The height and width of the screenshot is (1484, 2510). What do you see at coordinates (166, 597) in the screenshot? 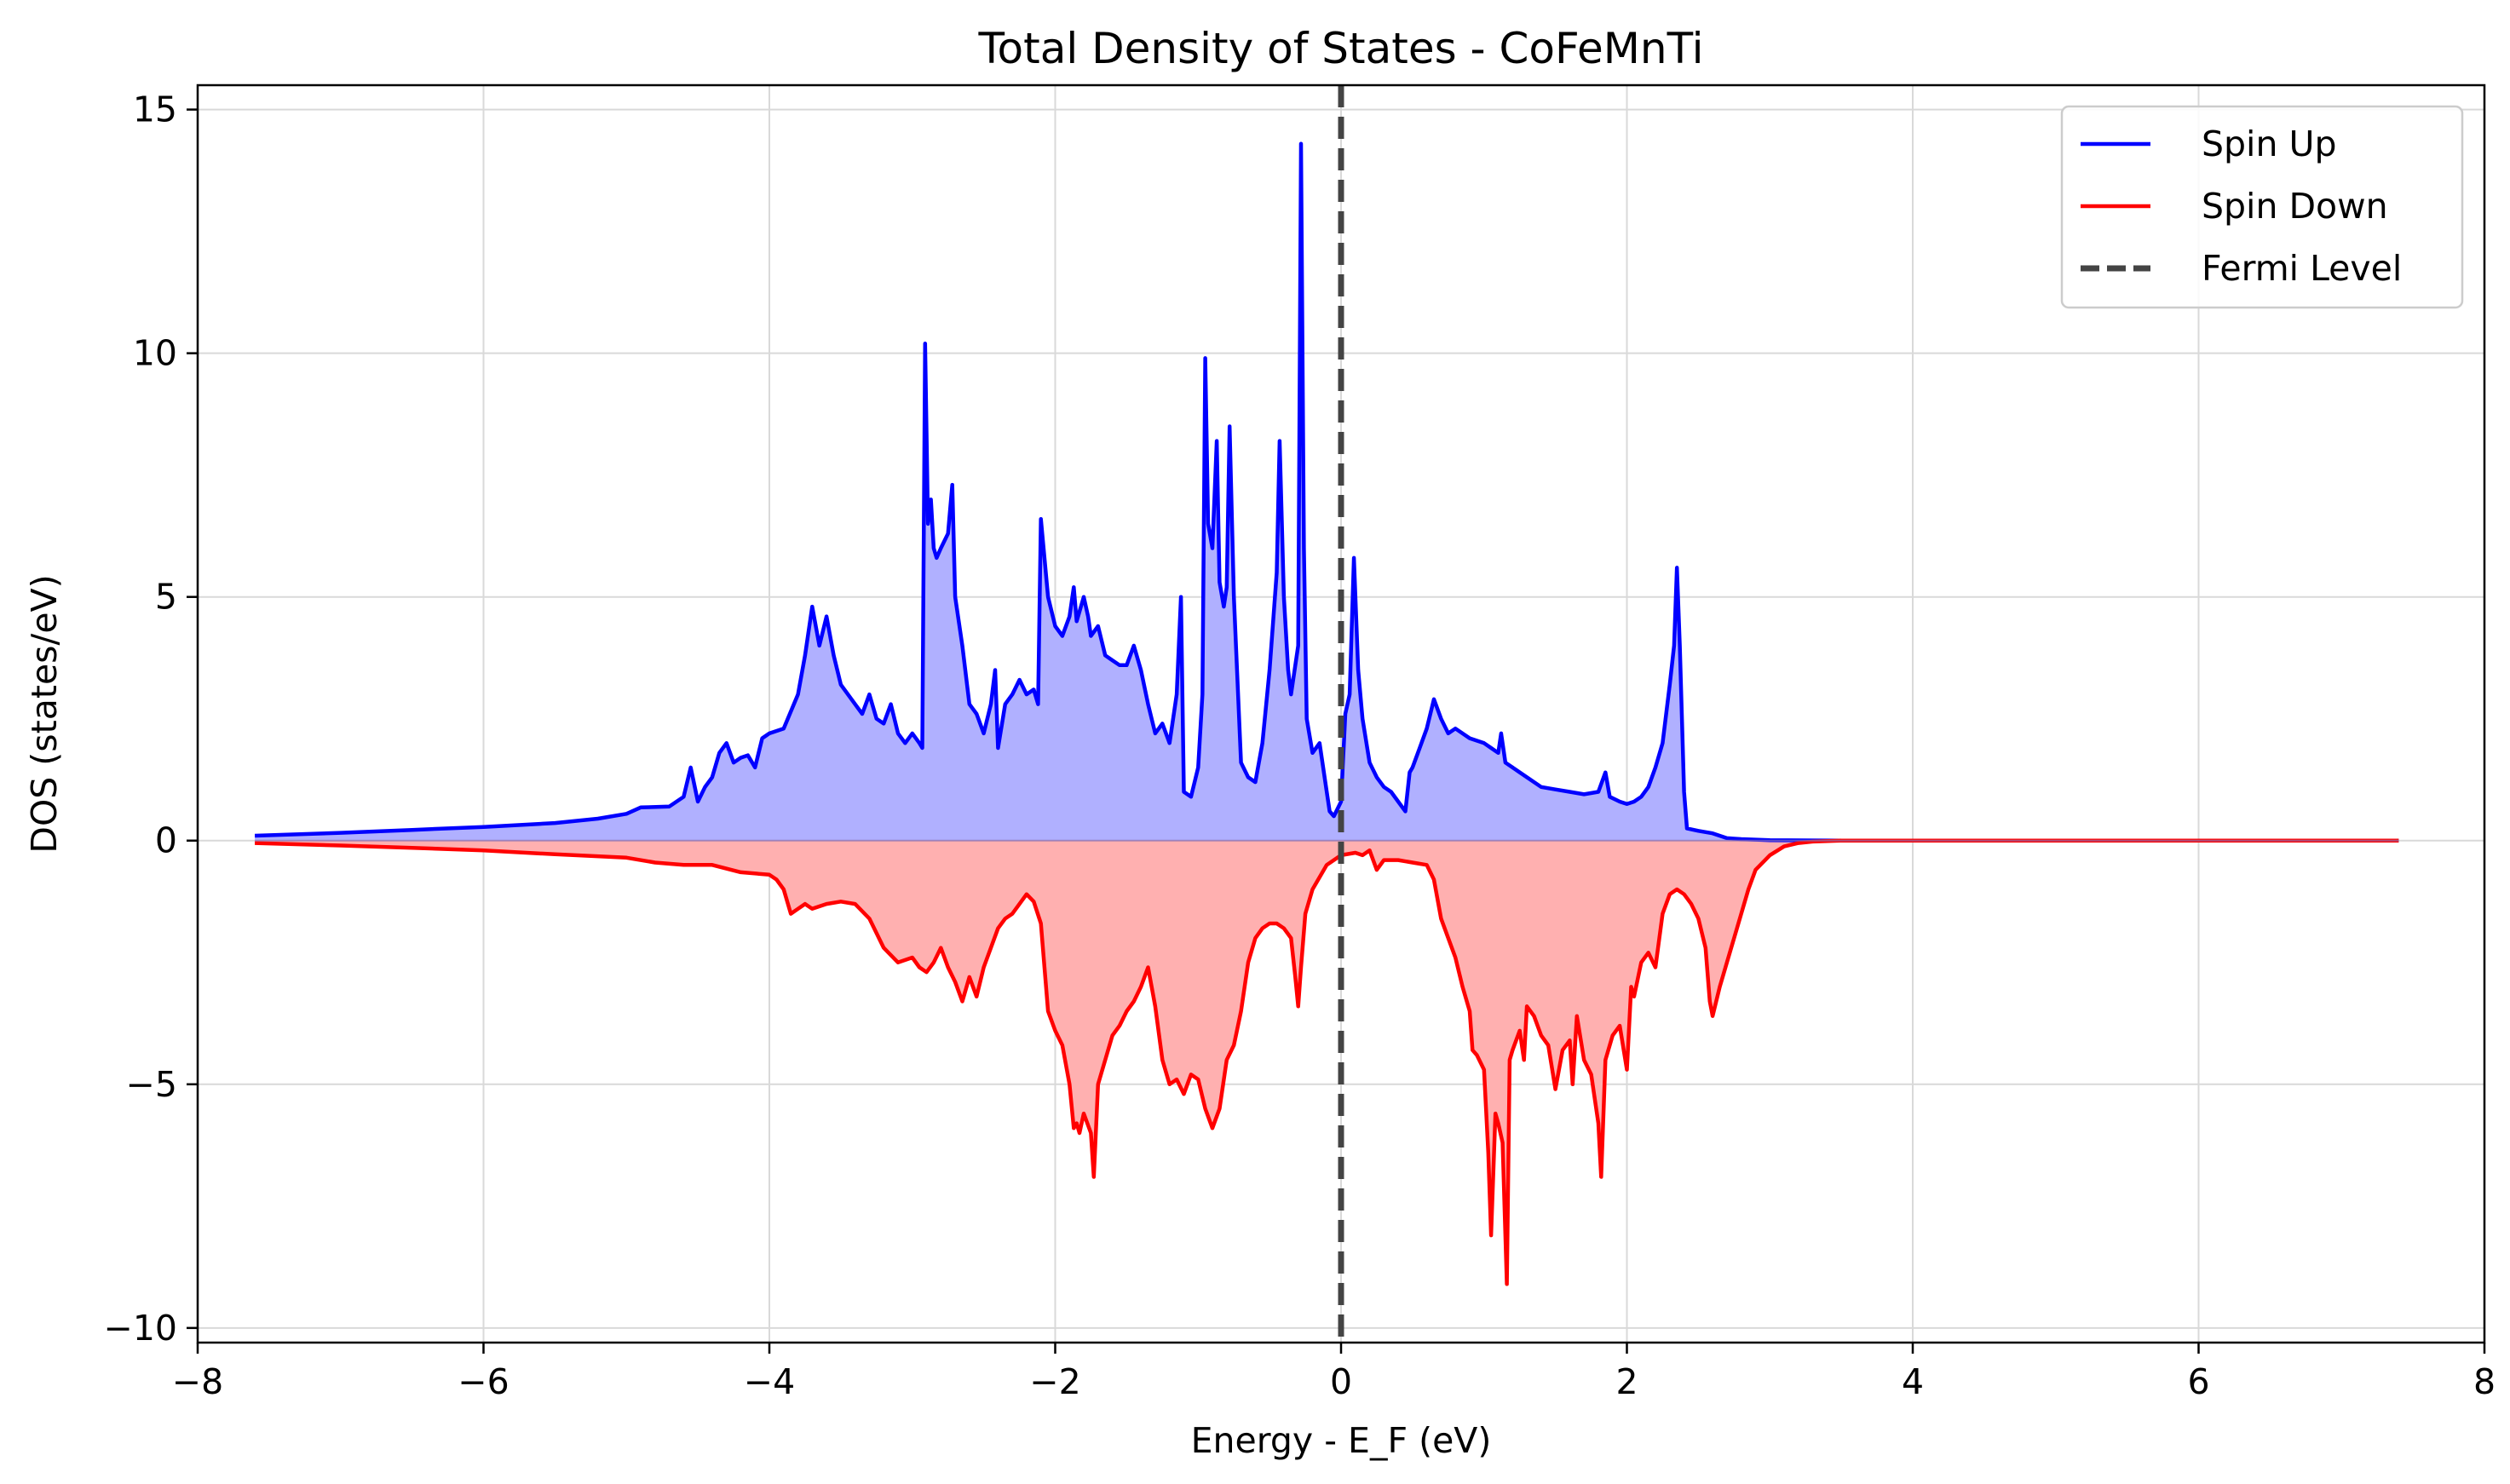
I see `y-tick-label-3: 5` at bounding box center [166, 597].